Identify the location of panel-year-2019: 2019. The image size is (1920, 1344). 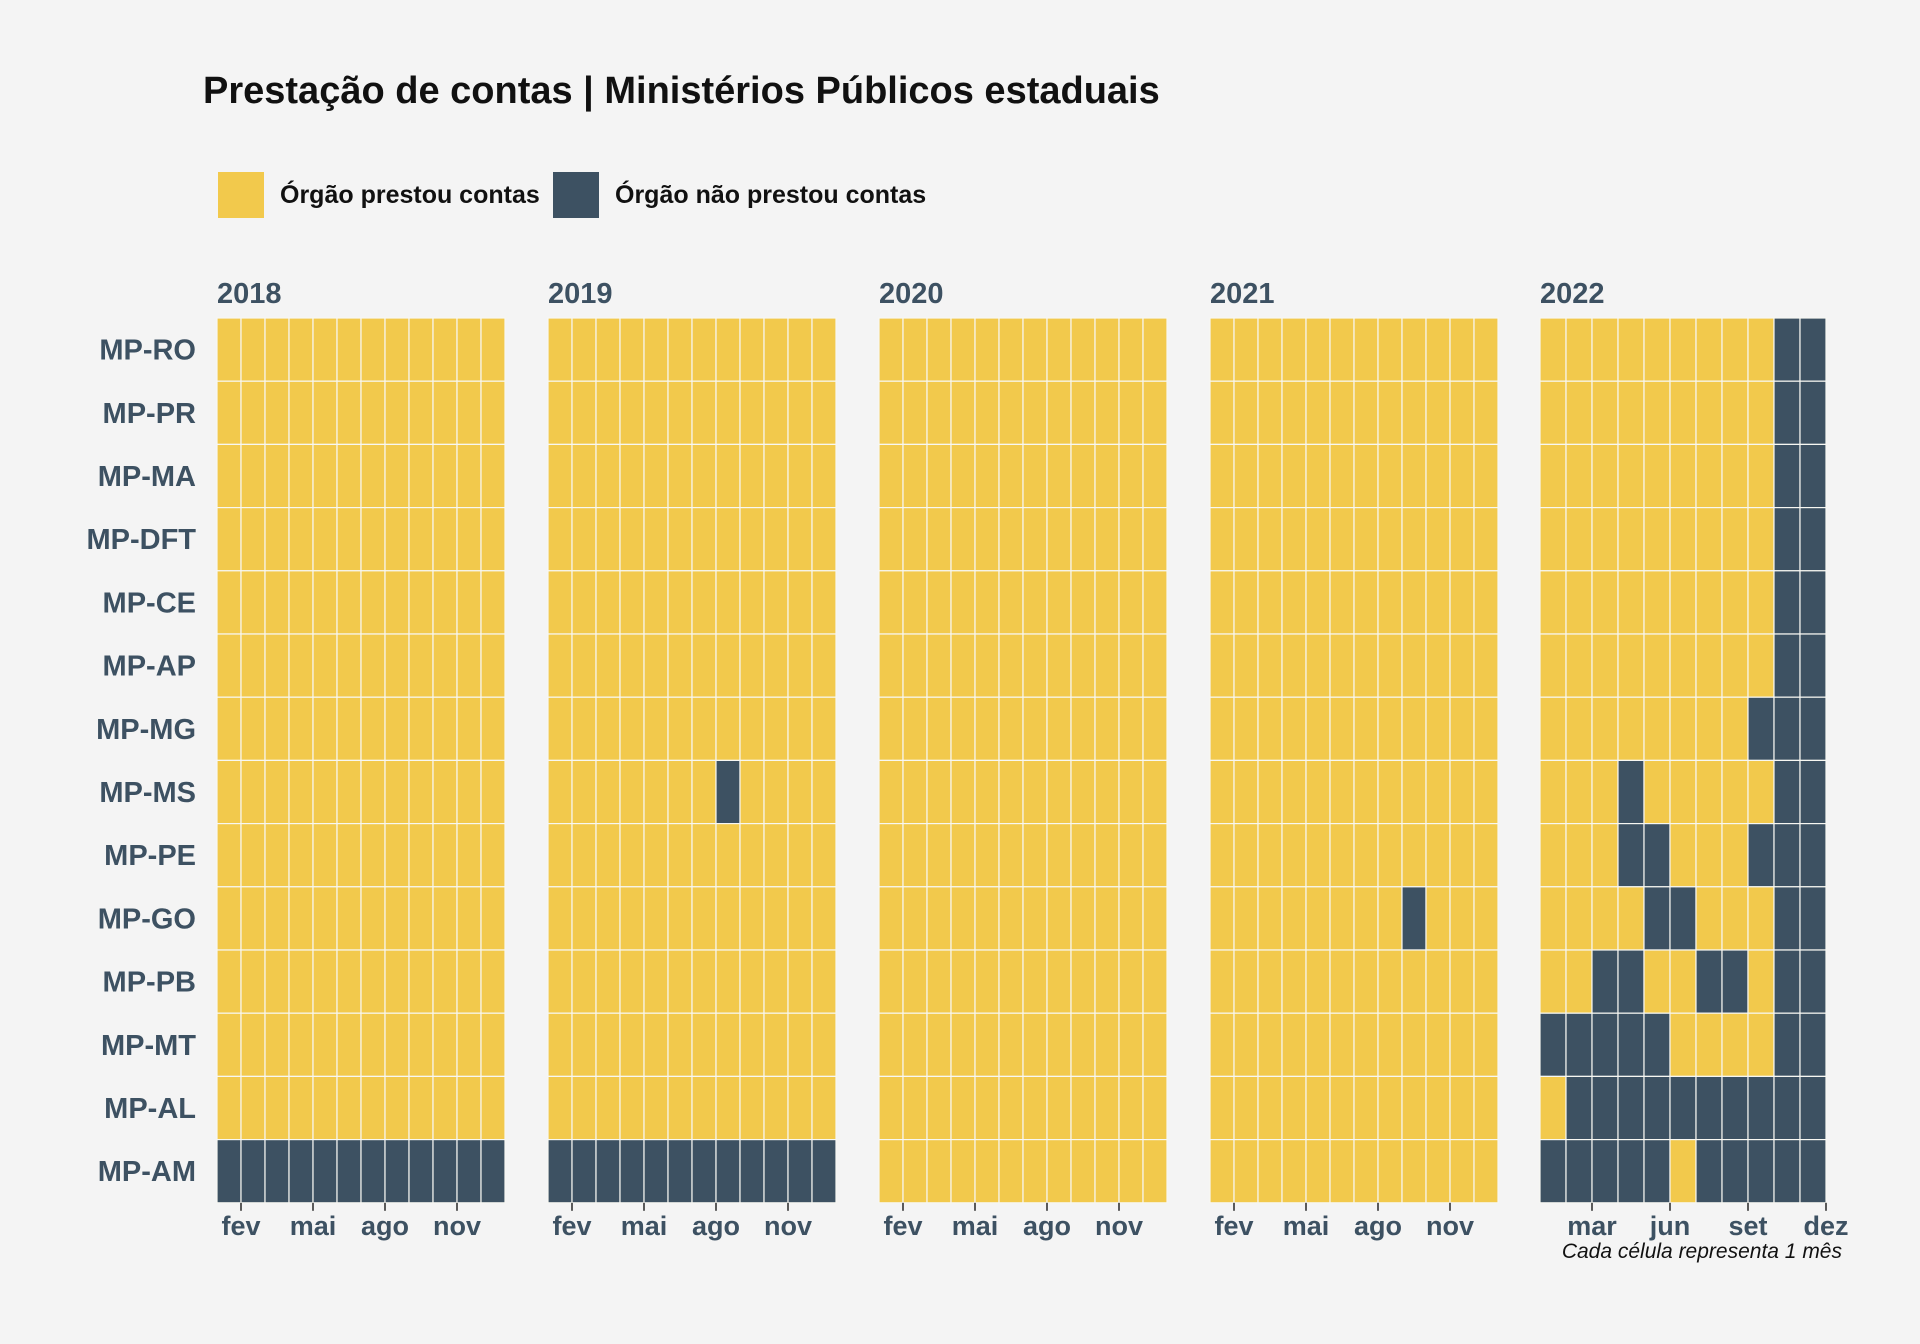
(580, 294).